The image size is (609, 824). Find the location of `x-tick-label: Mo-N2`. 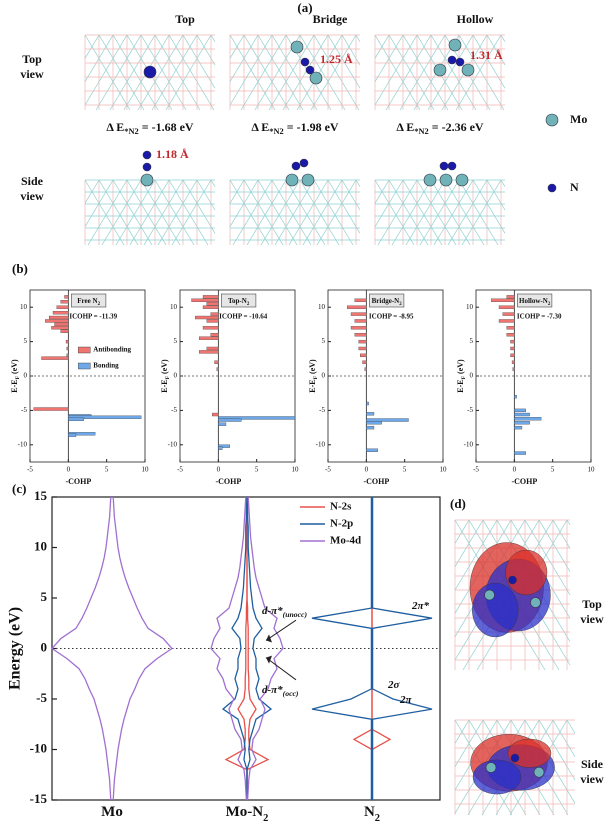

x-tick-label: Mo-N2 is located at coordinates (247, 813).